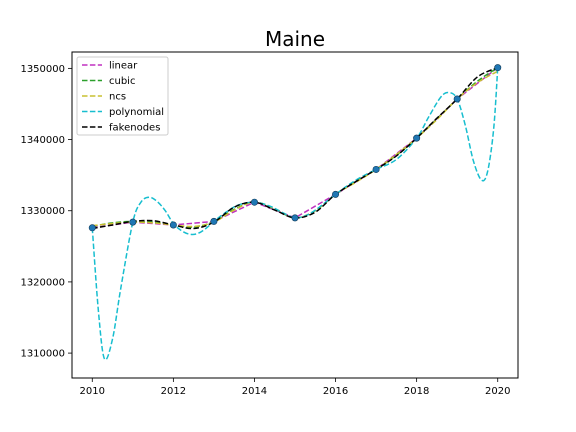 The height and width of the screenshot is (432, 576). I want to click on legend-label-linear: linear, so click(123, 66).